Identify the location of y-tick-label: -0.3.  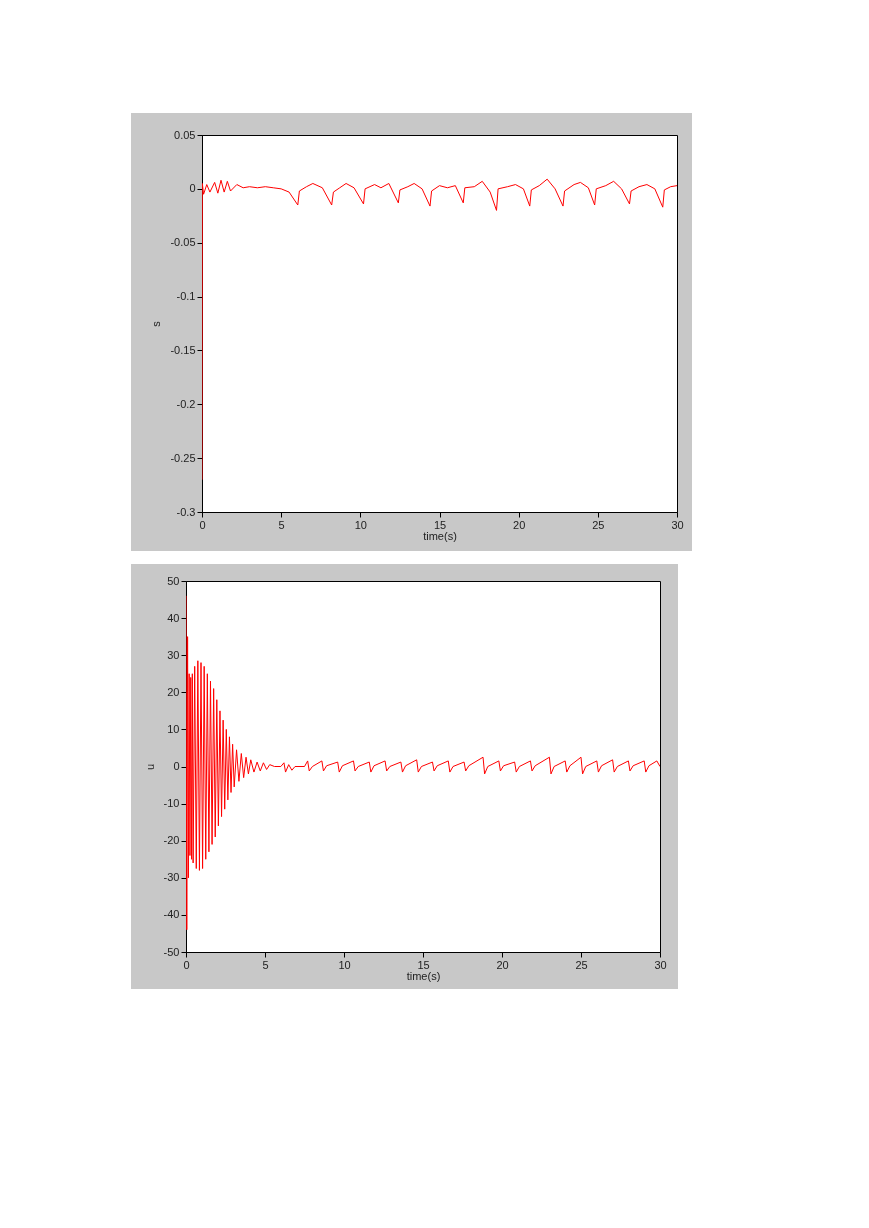
(186, 511).